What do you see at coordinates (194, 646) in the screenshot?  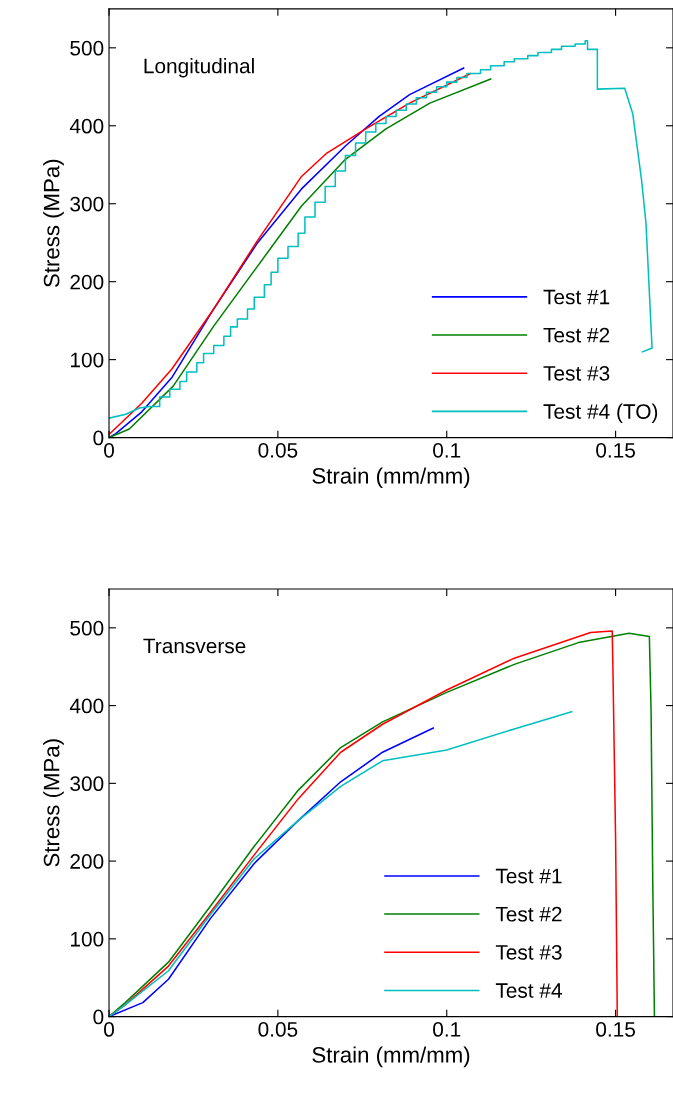 I see `annotation: Transverse` at bounding box center [194, 646].